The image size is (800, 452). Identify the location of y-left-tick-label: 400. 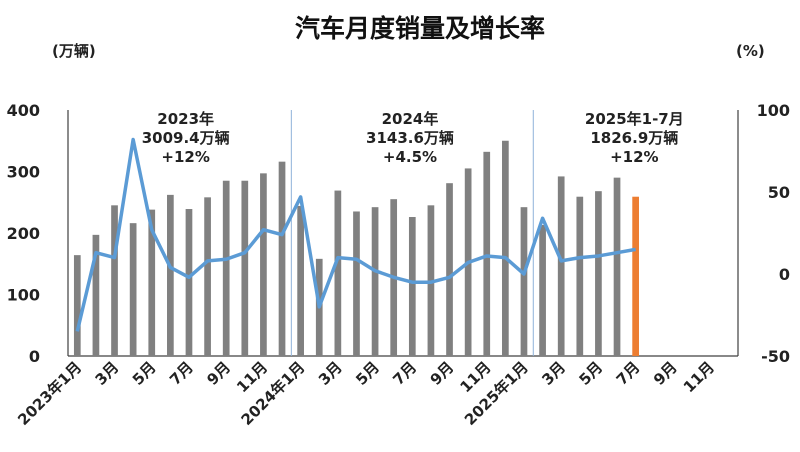
(23, 110).